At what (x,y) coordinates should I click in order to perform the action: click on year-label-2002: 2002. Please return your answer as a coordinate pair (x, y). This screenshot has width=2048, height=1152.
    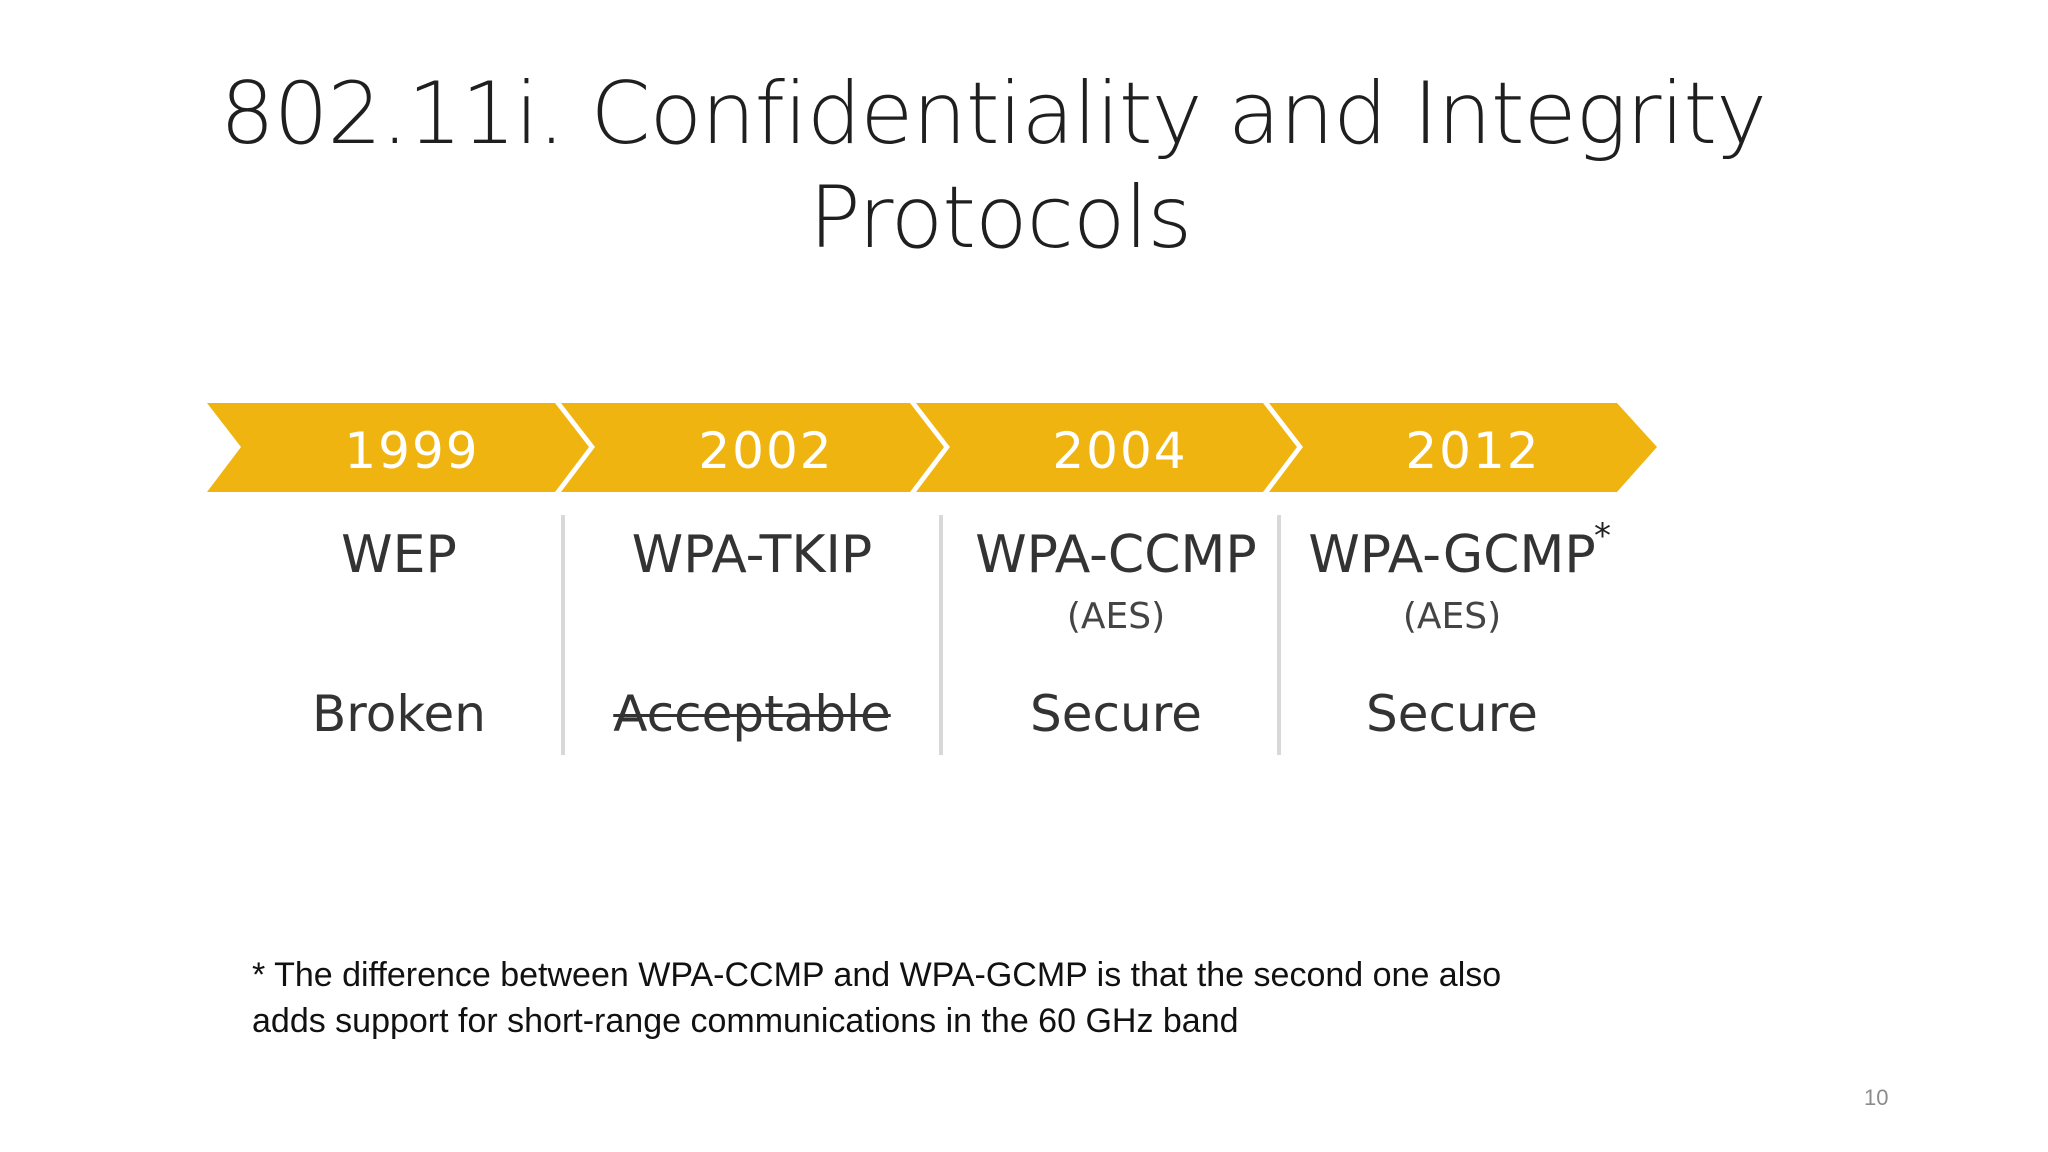
    Looking at the image, I should click on (766, 451).